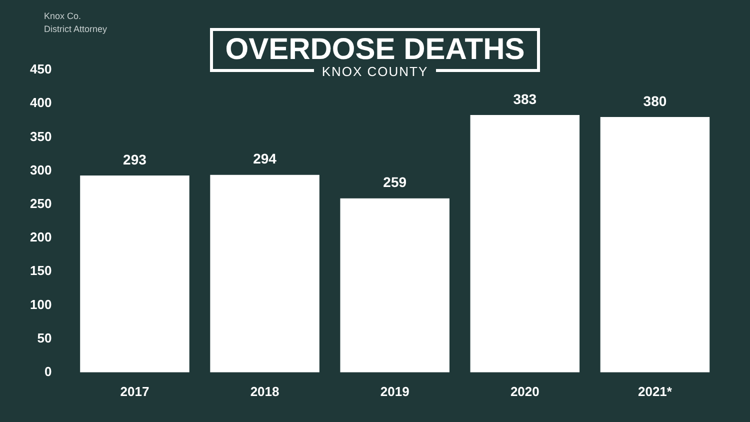 The image size is (750, 422). Describe the element at coordinates (41, 69) in the screenshot. I see `y-tick-label: 450` at that location.